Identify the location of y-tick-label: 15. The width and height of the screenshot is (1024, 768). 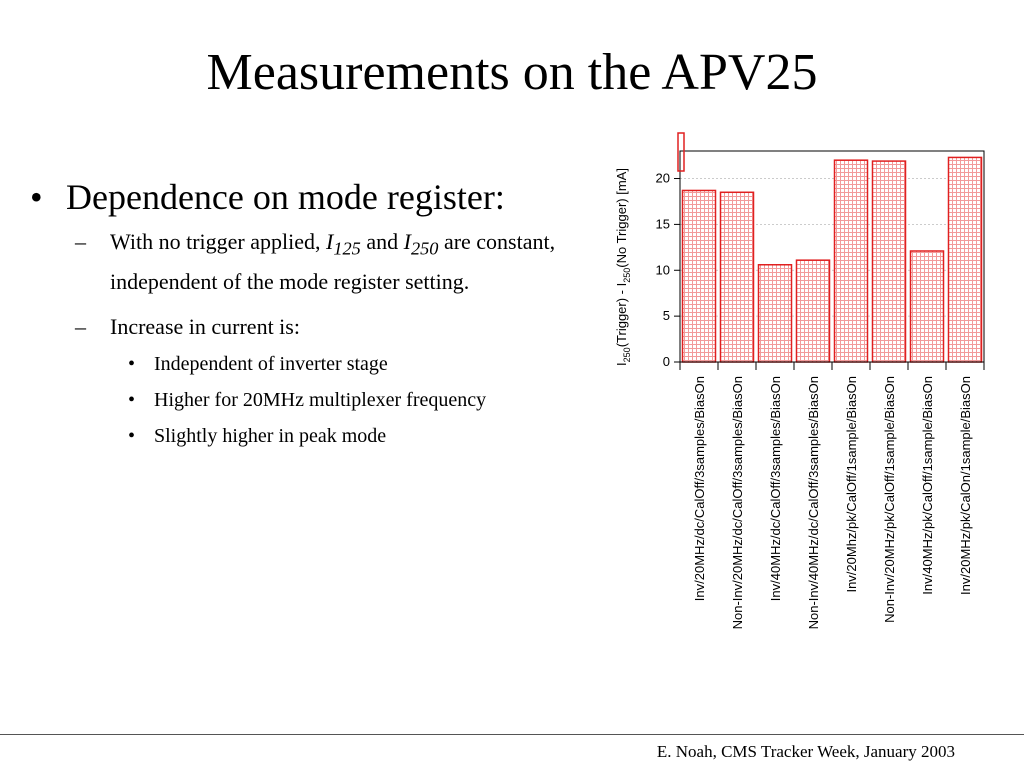
(663, 223).